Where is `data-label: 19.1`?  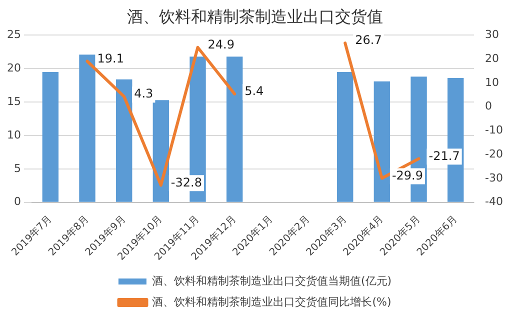 data-label: 19.1 is located at coordinates (110, 58).